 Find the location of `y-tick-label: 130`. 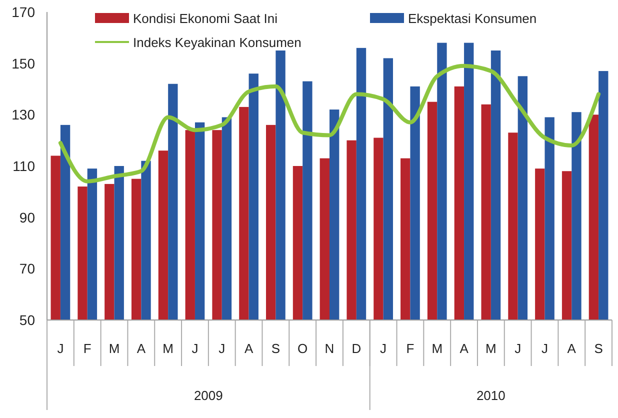

y-tick-label: 130 is located at coordinates (24, 114).